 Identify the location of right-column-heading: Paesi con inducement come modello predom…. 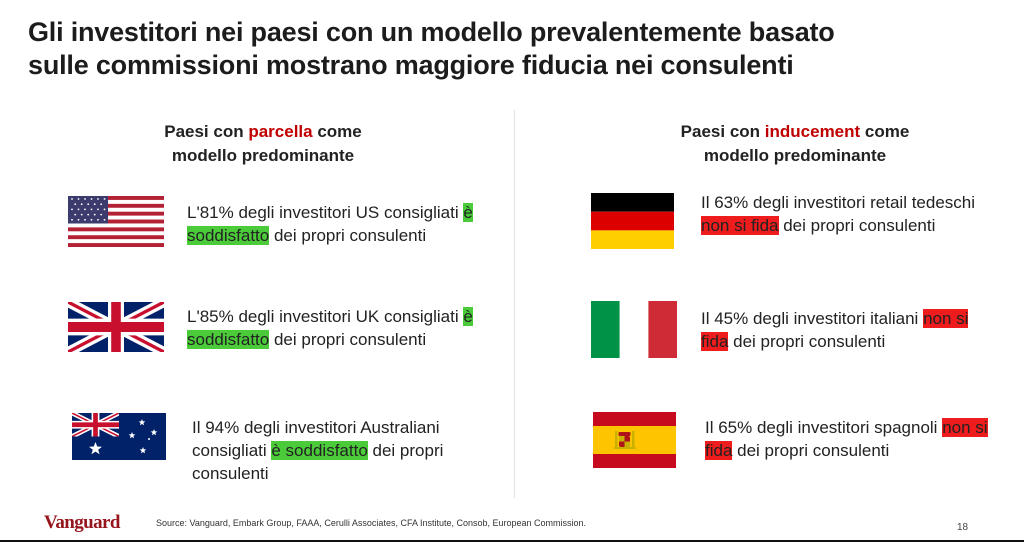
(795, 144).